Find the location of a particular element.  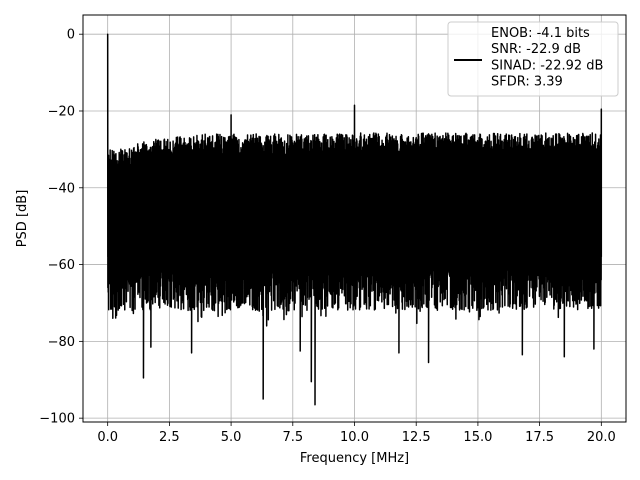

x-tick-label: 7.5 is located at coordinates (292, 437).